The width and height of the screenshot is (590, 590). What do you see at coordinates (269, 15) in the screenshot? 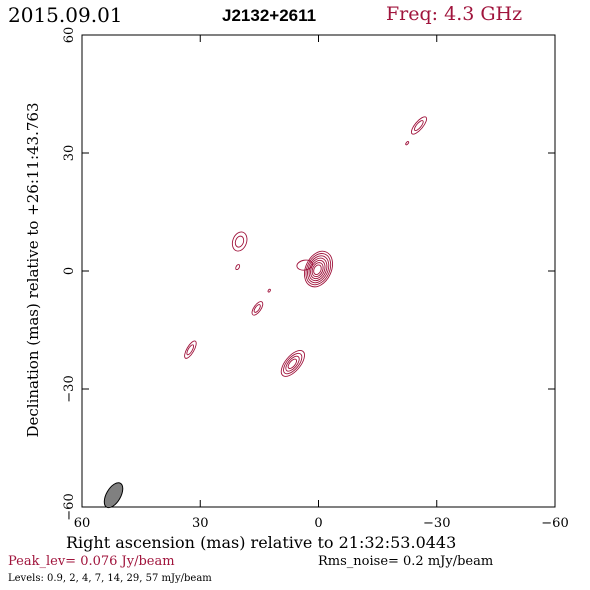
I see `source-name: J2132+2611` at bounding box center [269, 15].